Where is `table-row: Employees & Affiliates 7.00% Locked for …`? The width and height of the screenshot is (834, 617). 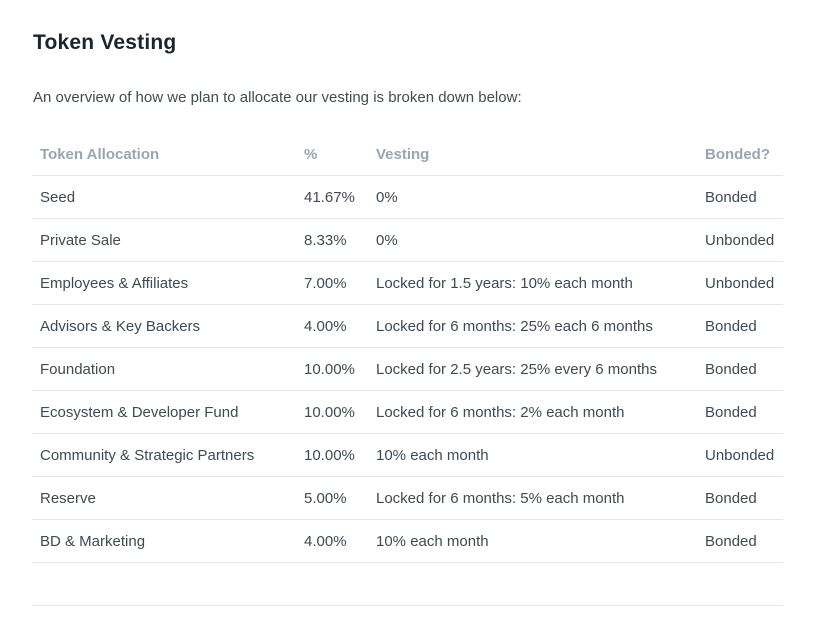 table-row: Employees & Affiliates 7.00% Locked for … is located at coordinates (407, 283).